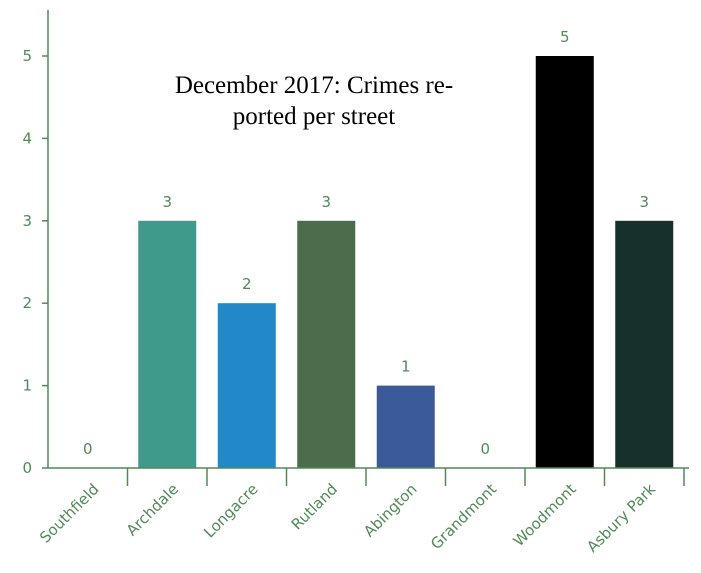 This screenshot has width=701, height=573. What do you see at coordinates (27, 56) in the screenshot?
I see `y-tick-label: 5` at bounding box center [27, 56].